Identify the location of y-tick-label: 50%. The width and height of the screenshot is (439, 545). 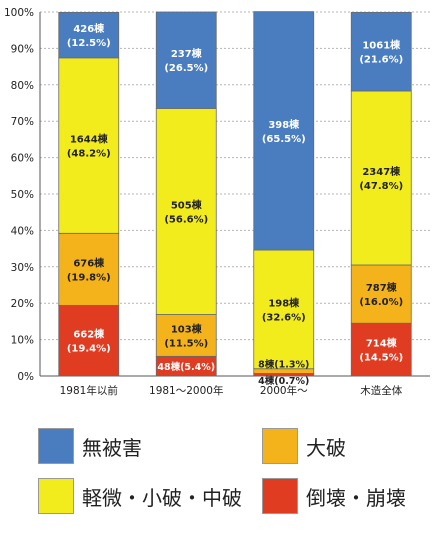
(22, 195).